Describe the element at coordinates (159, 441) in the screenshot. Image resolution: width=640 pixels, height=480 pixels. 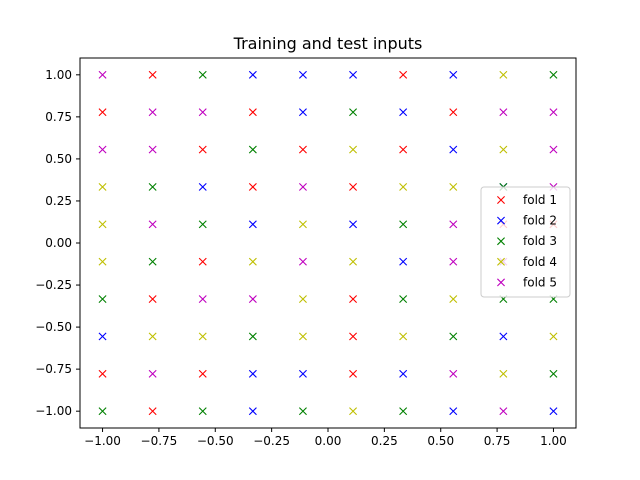
I see `x-tick-label: −0.75` at that location.